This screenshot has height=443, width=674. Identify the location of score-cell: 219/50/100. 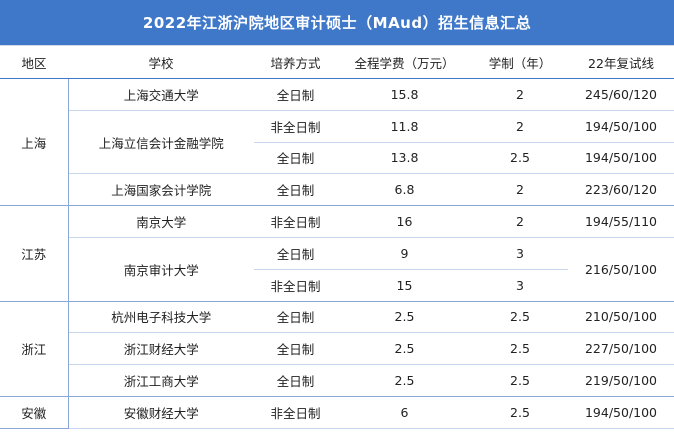
(621, 380).